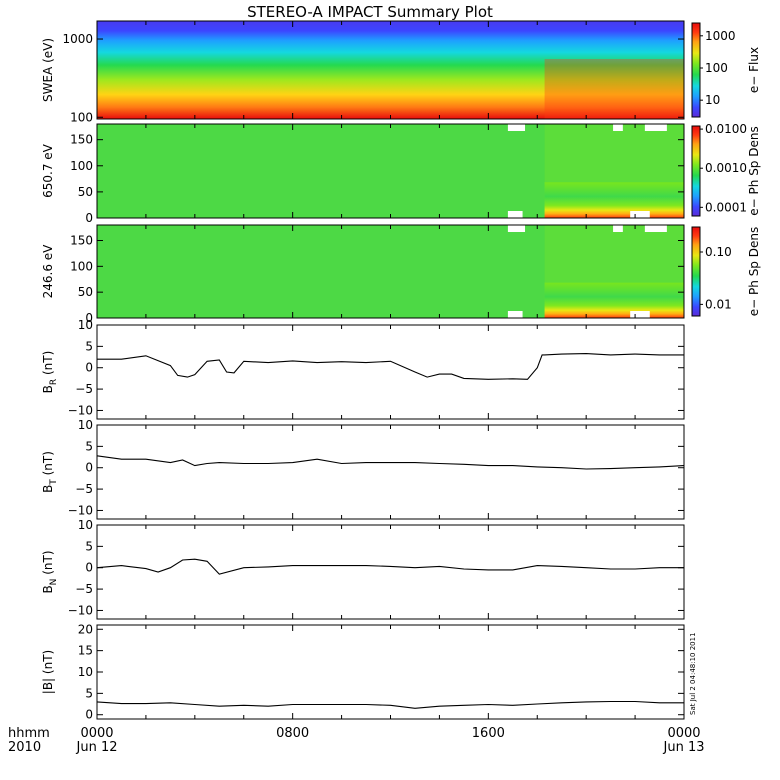 This screenshot has height=780, width=780. What do you see at coordinates (48, 686) in the screenshot?
I see `y-label-main: |B|` at bounding box center [48, 686].